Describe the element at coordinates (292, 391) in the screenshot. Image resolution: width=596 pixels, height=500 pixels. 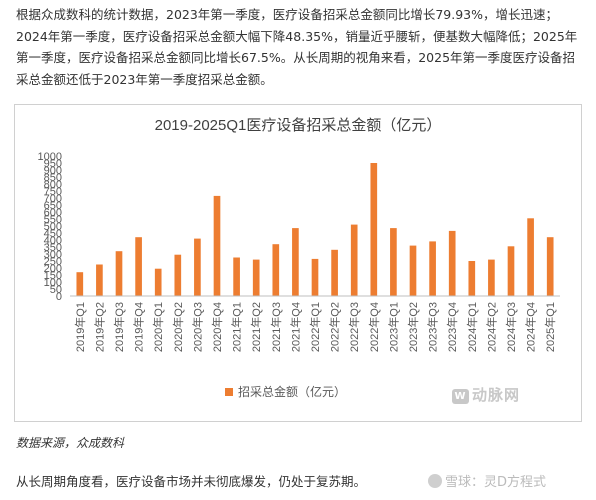
I see `legend-label: 招采总金额（亿元）` at that location.